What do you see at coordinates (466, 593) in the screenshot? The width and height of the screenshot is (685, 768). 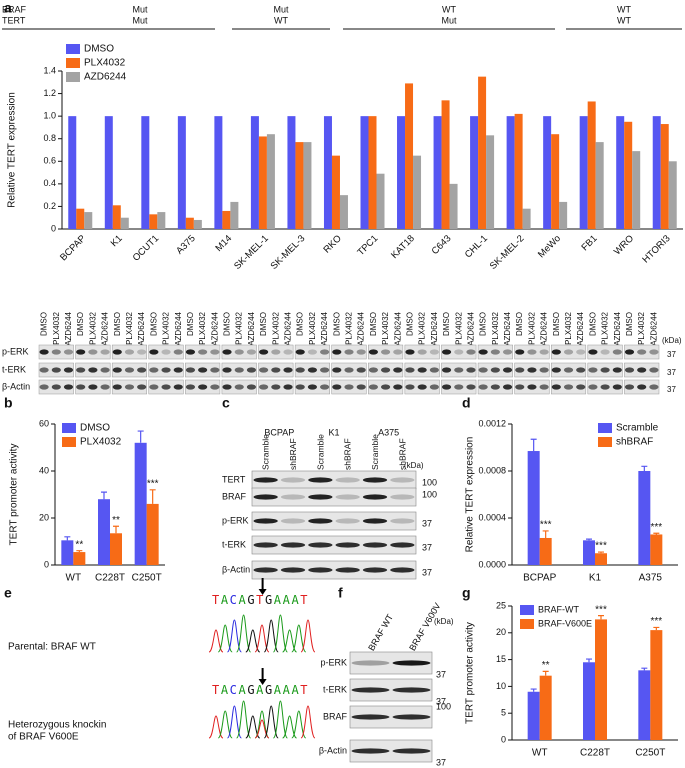 I see `panel-label: g` at bounding box center [466, 593].